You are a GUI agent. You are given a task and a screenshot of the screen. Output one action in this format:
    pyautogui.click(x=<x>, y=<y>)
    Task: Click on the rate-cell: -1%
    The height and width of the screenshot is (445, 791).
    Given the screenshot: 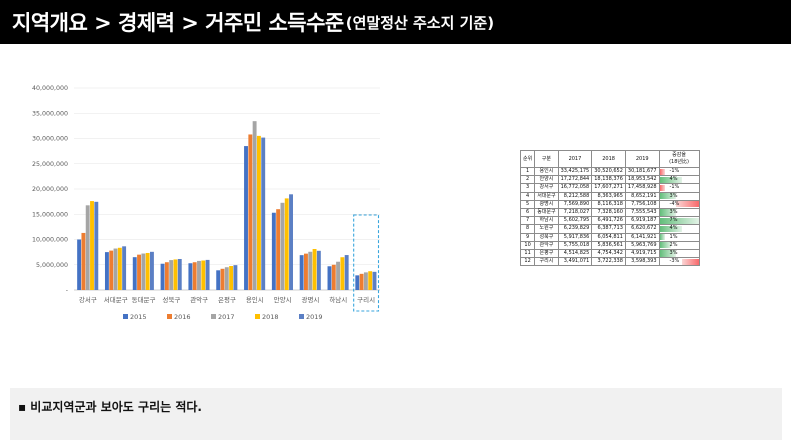 What is the action you would take?
    pyautogui.click(x=679, y=171)
    